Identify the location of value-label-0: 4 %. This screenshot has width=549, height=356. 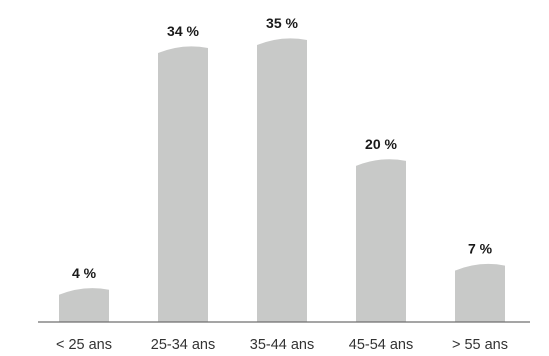
(84, 273).